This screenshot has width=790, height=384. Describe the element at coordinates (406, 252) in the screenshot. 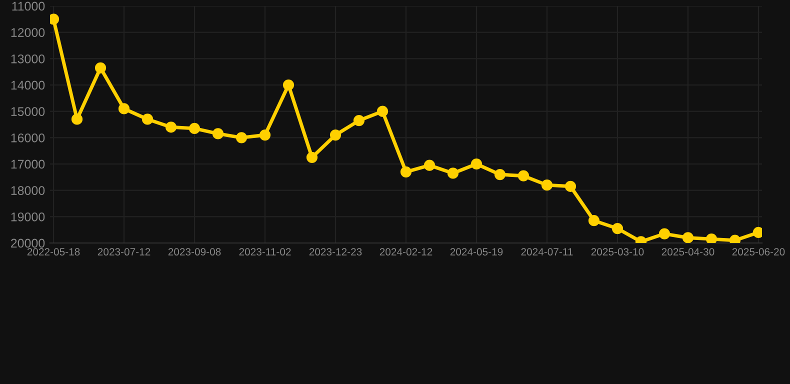

I see `x-tick-label: 2024-02-12` at that location.